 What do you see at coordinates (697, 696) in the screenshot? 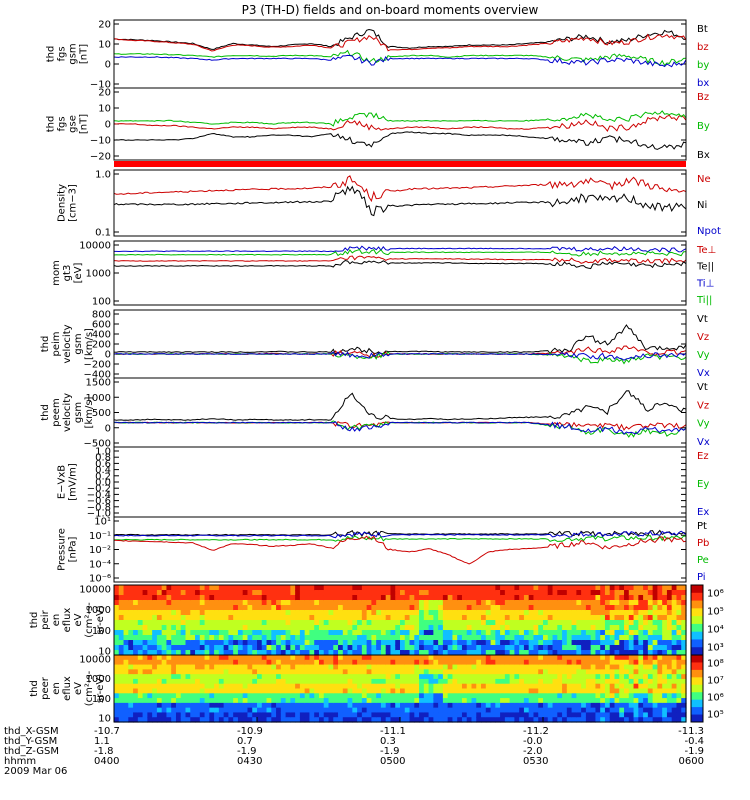
I see `colorbar-band` at bounding box center [697, 696].